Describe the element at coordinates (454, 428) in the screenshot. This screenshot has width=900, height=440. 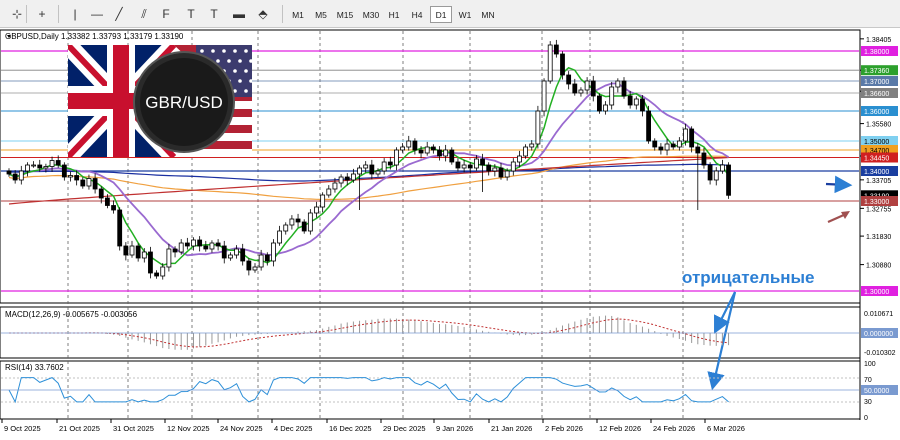
I see `date-tick-label: 9 Jan 2026` at that location.